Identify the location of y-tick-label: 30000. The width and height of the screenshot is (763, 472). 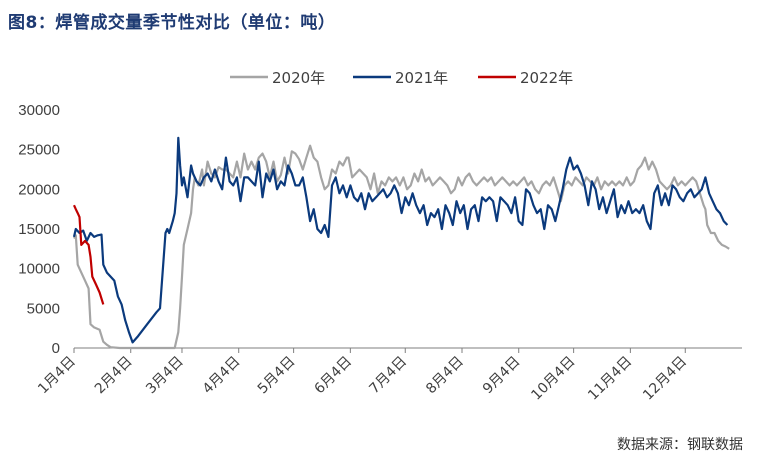
(39, 110).